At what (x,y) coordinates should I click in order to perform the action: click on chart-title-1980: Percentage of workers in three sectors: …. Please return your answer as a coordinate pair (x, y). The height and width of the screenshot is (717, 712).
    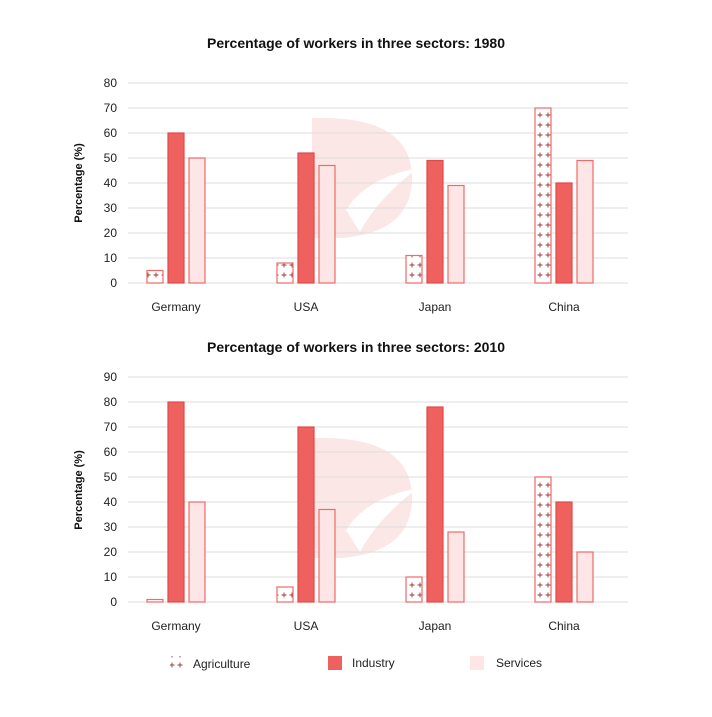
    Looking at the image, I should click on (356, 43).